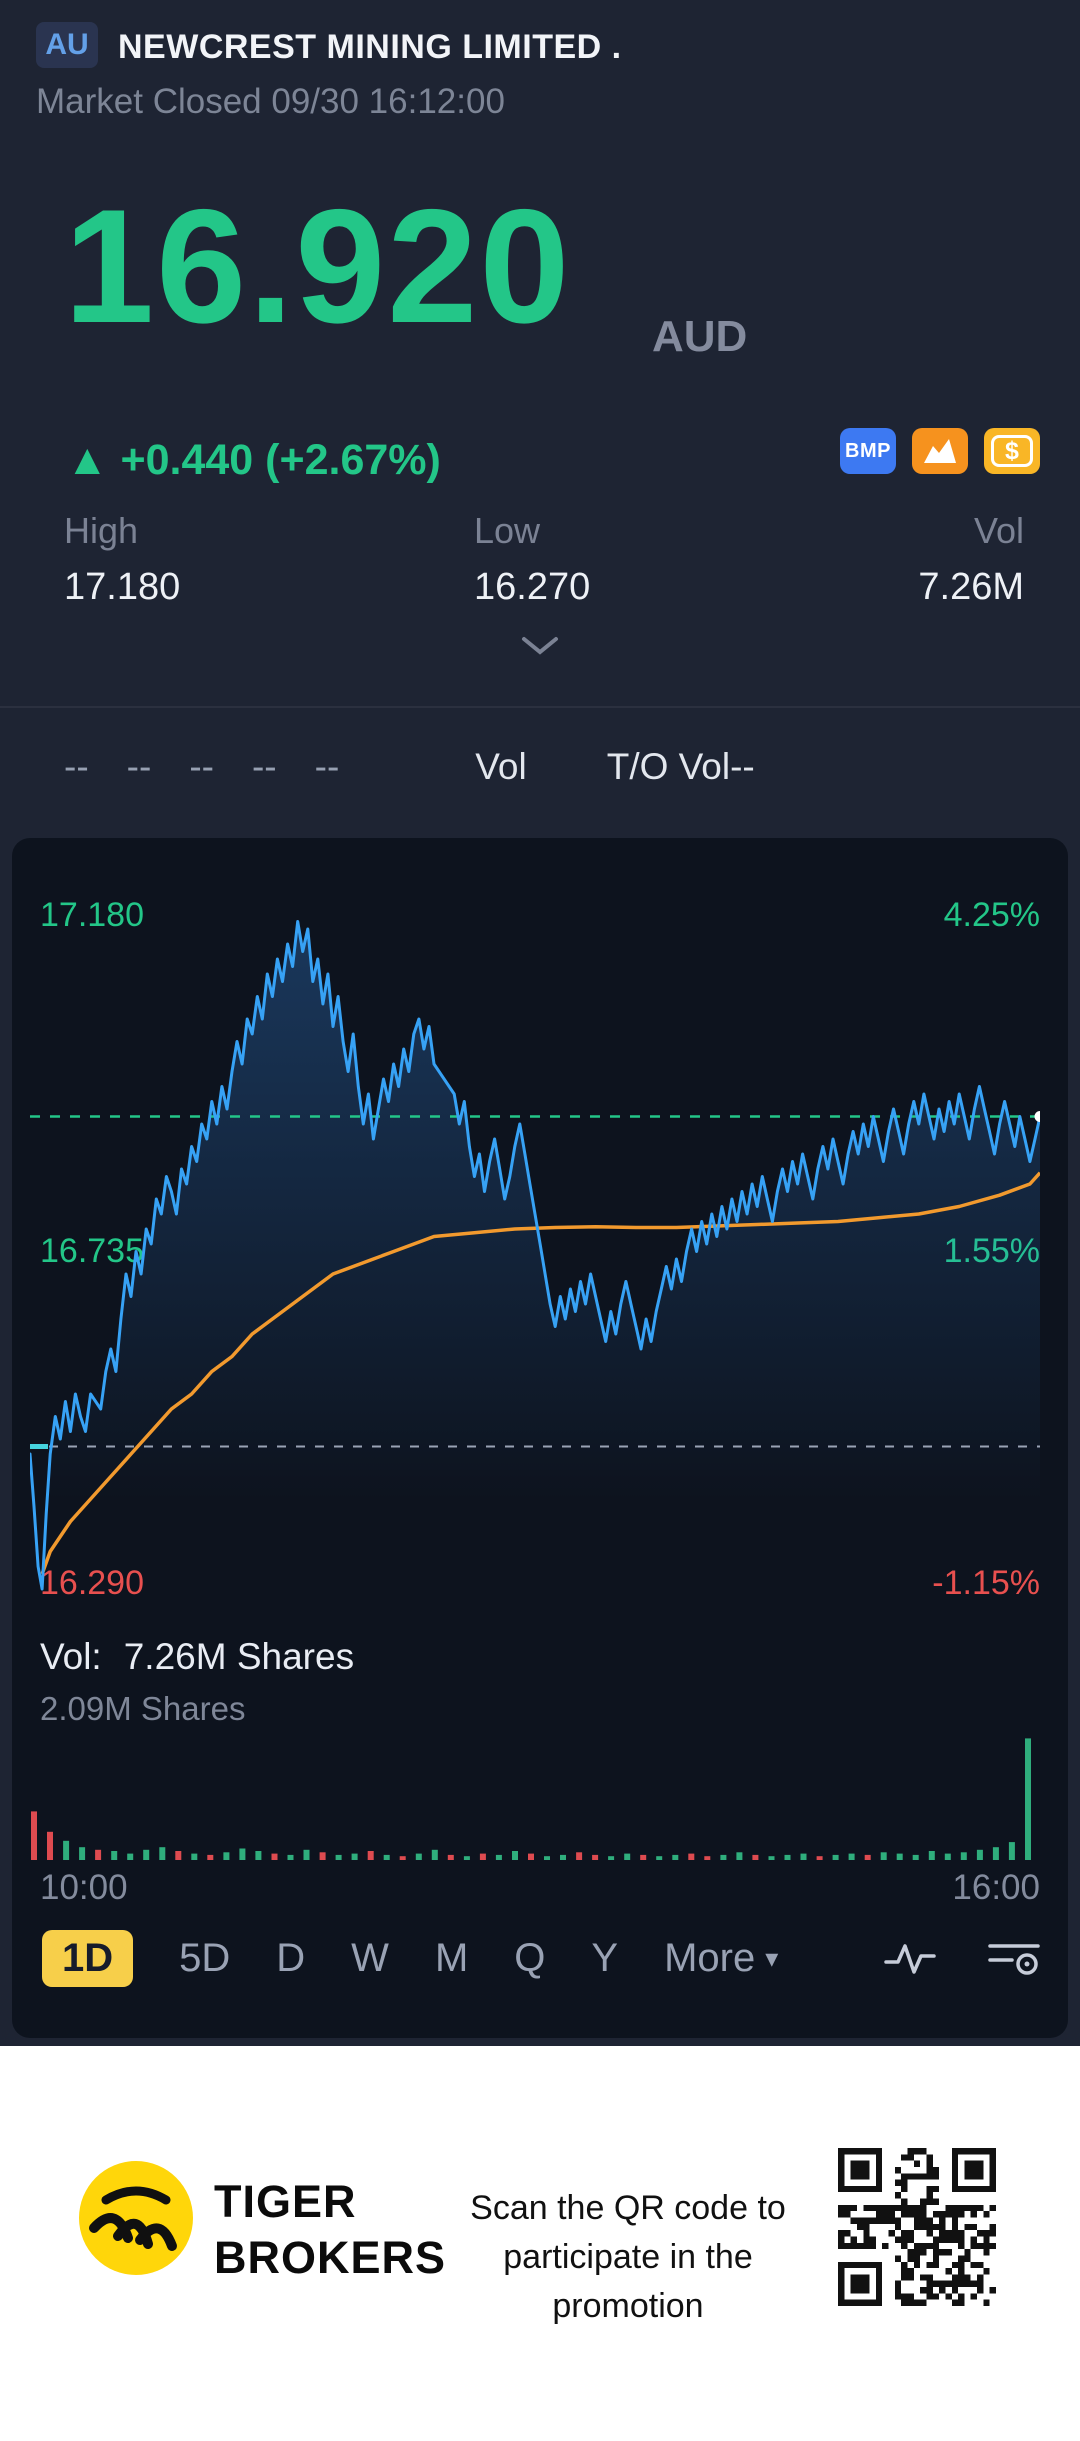 Image resolution: width=1080 pixels, height=2441 pixels. What do you see at coordinates (991, 915) in the screenshot?
I see `axis-high-pct: 4.25%` at bounding box center [991, 915].